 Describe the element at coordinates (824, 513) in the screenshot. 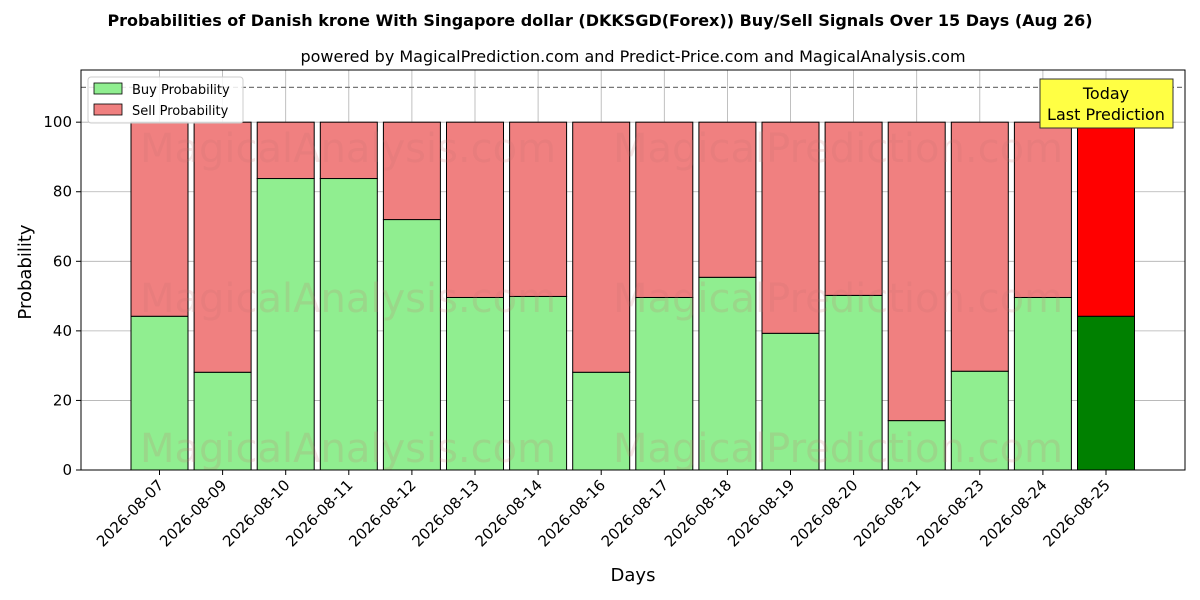

I see `x-tick-label: 2026-08-20` at that location.